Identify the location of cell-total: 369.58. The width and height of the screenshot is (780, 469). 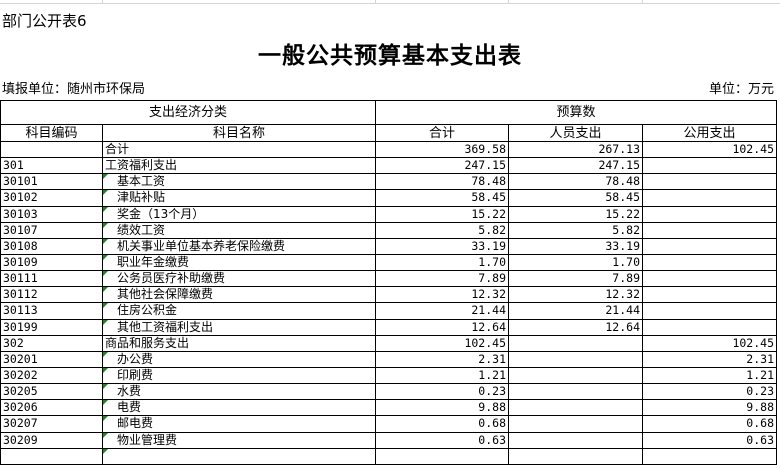
(442, 149).